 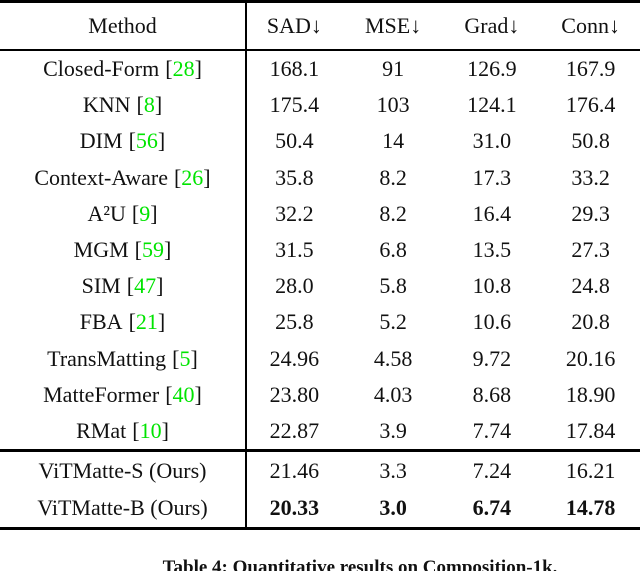 I want to click on method-name: DIM, so click(x=101, y=141).